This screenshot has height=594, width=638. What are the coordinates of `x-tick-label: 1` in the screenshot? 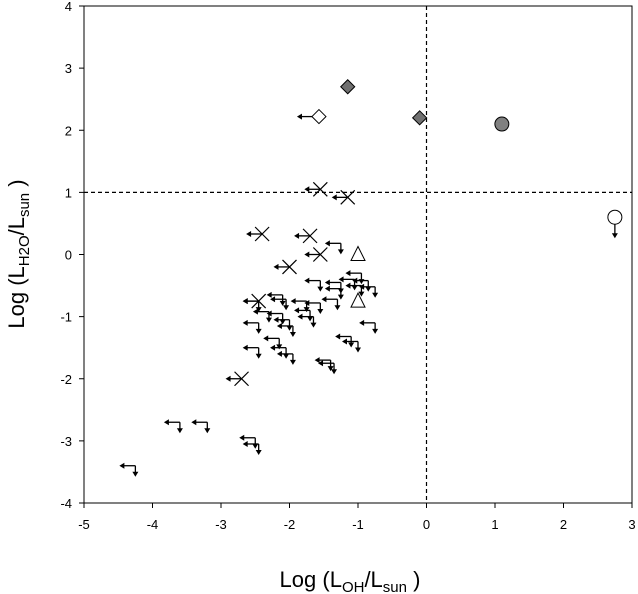 It's located at (494, 524).